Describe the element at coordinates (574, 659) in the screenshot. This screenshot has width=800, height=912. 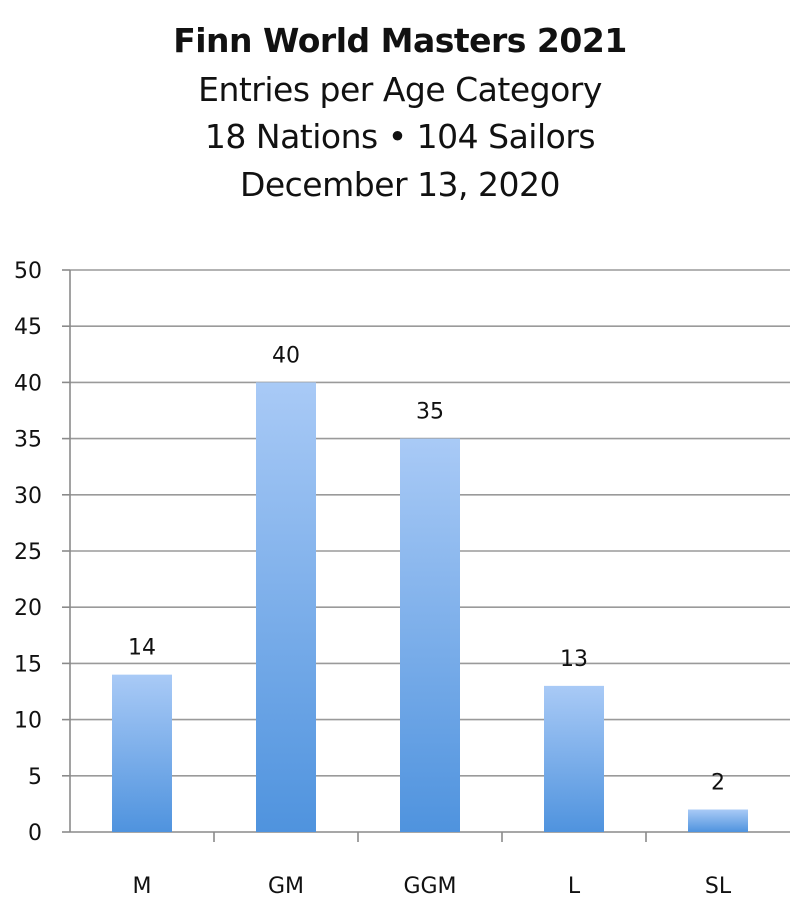
I see `data-label-l: 13` at that location.